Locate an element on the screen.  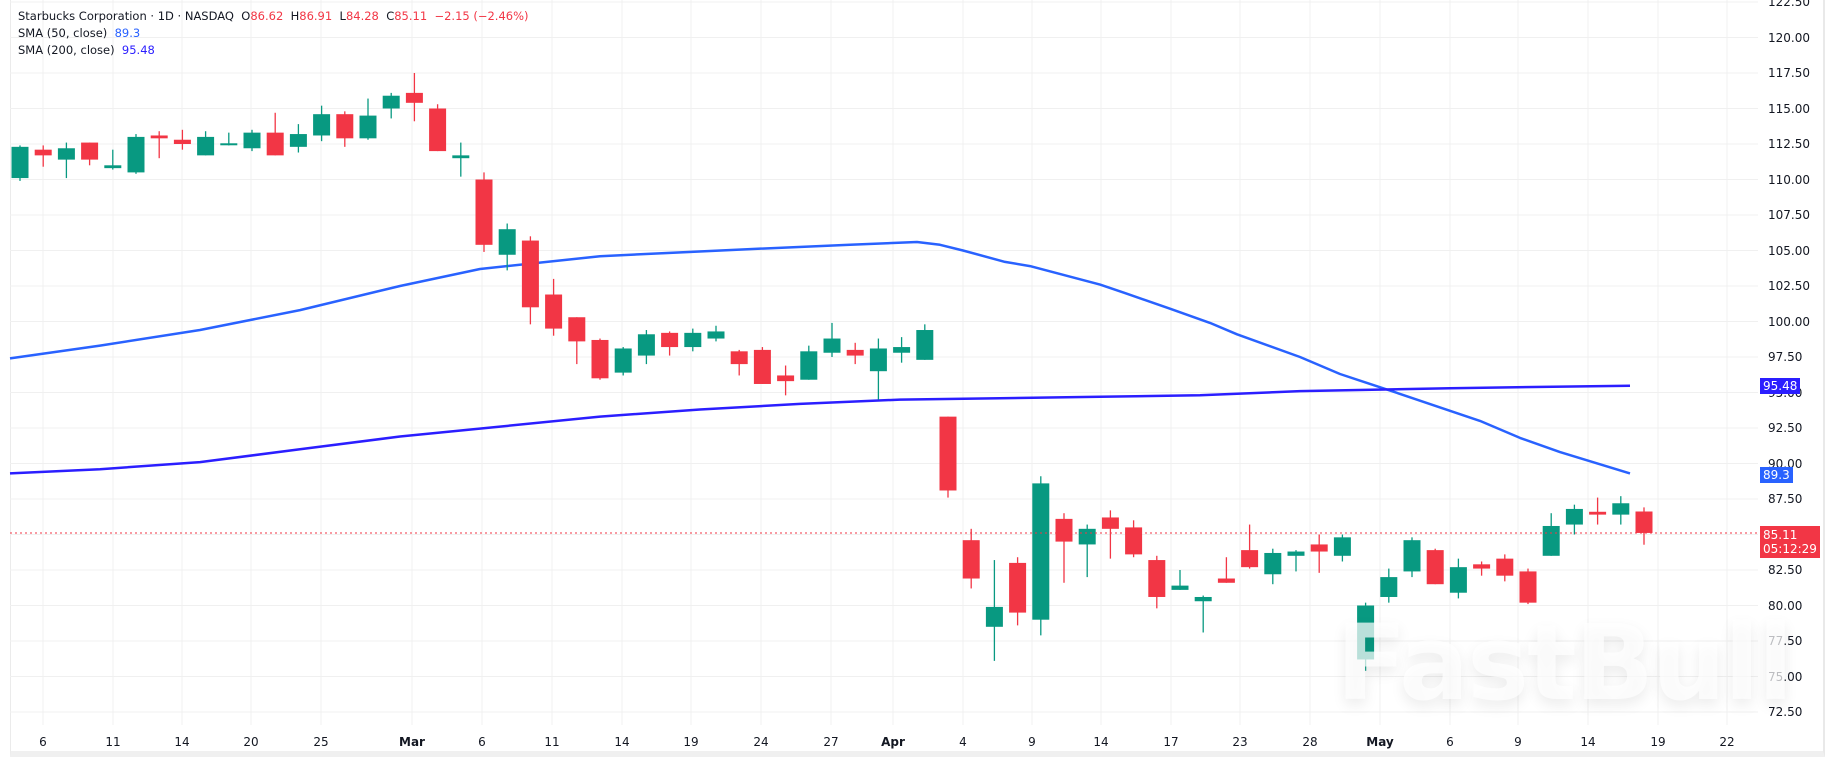
price-tick-label: 120.00 is located at coordinates (1789, 37).